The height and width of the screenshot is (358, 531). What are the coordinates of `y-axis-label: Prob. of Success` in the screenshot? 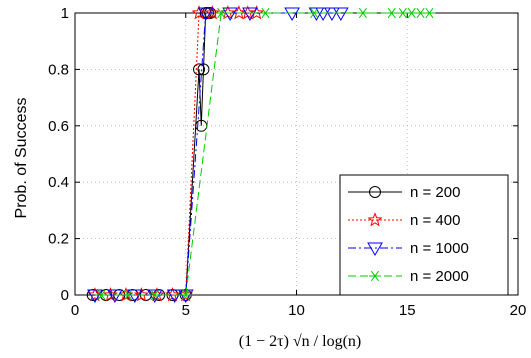 It's located at (21, 158).